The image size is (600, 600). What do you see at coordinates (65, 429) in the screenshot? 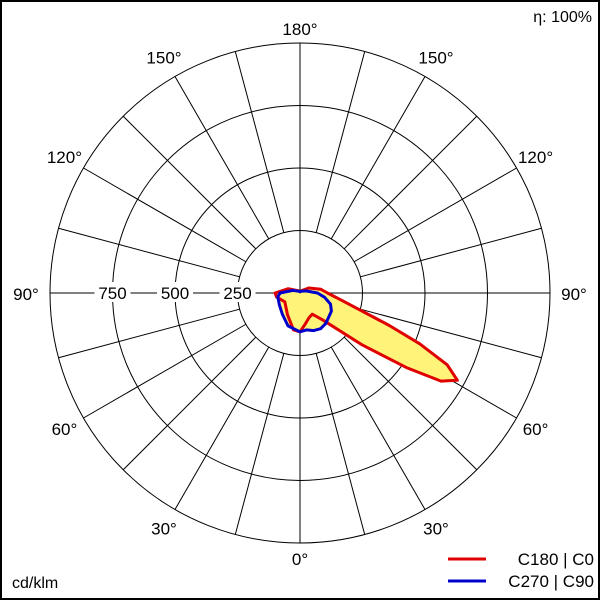
I see `angle-label-60-left: 60°` at bounding box center [65, 429].